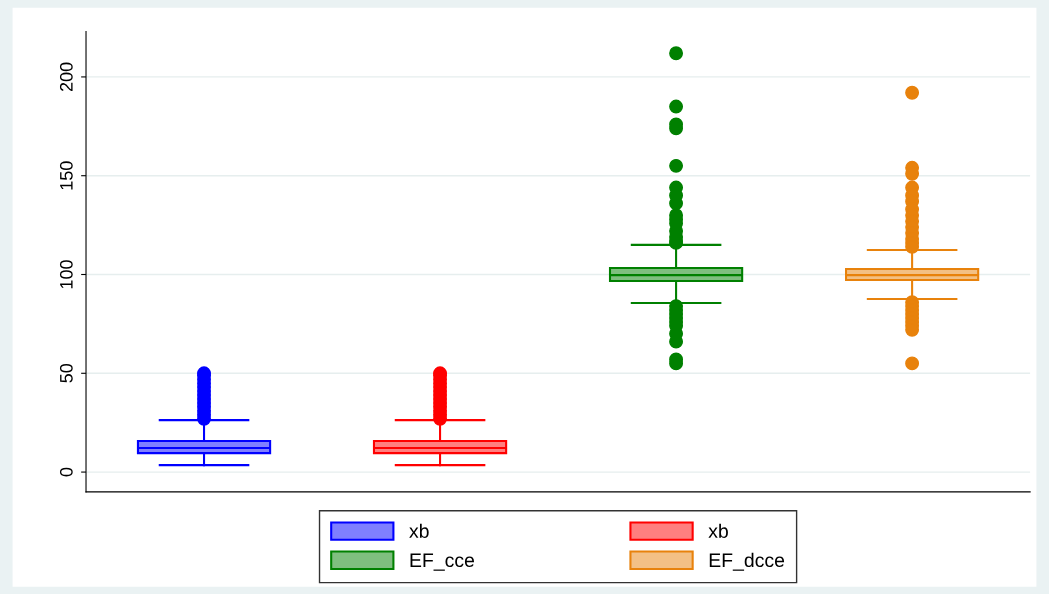  I want to click on y-tick-label: 100, so click(66, 274).